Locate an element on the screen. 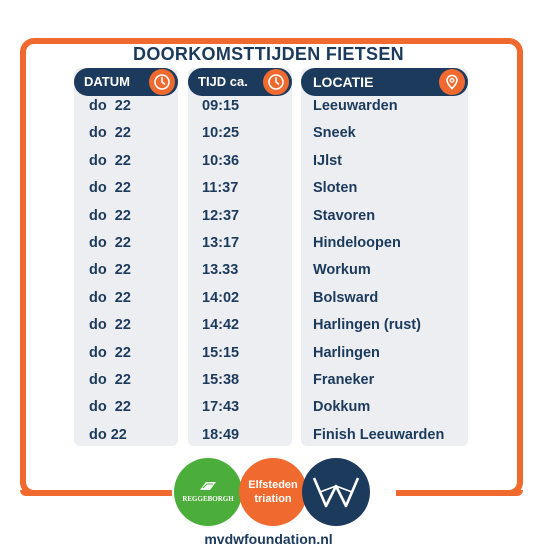 The image size is (537, 547). tijd-cell: 10:36 is located at coordinates (221, 160).